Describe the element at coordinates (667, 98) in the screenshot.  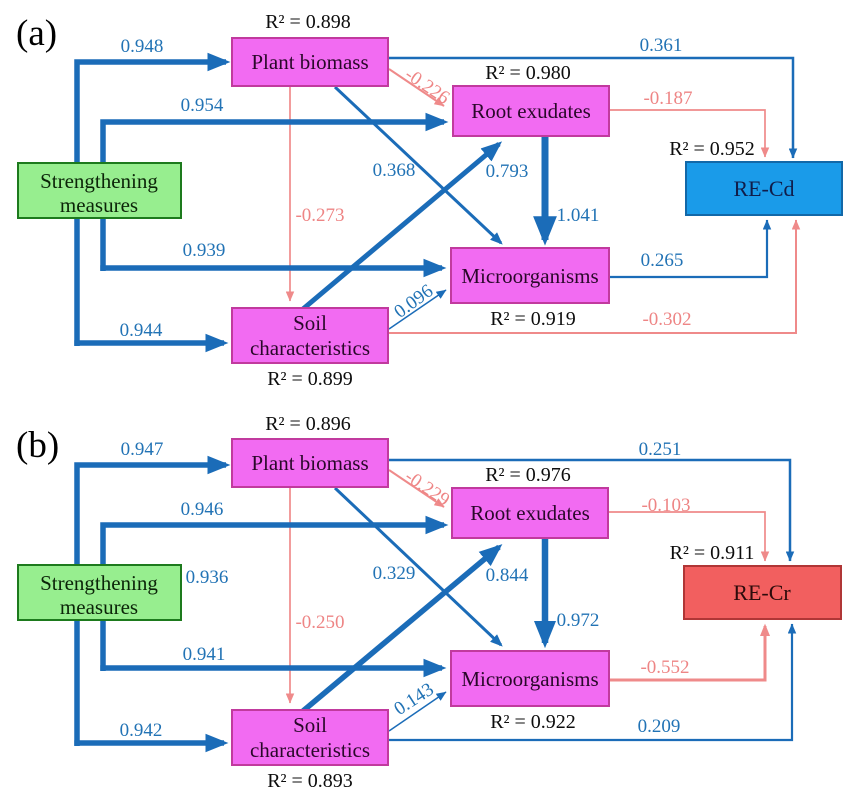
I see `path-label-root-outcome-a: -0.187` at that location.